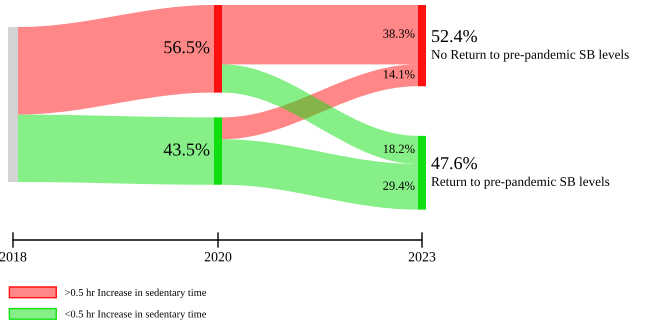 This screenshot has width=646, height=329. Describe the element at coordinates (422, 257) in the screenshot. I see `category-label: 2023` at that location.